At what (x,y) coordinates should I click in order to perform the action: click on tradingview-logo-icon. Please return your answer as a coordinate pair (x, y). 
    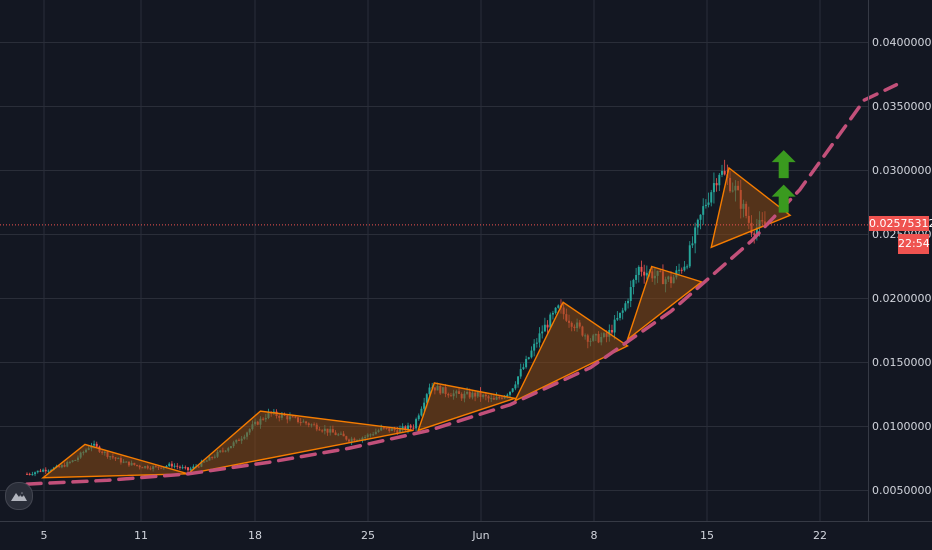
    Looking at the image, I should click on (19, 496).